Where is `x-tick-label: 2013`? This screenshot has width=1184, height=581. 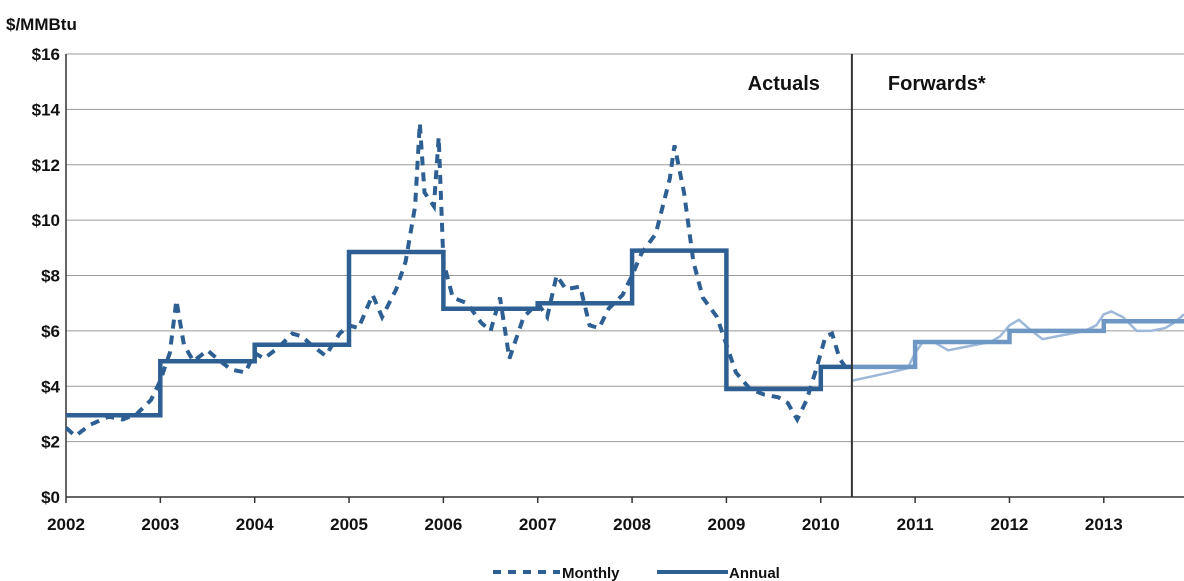
x-tick-label: 2013 is located at coordinates (1104, 524).